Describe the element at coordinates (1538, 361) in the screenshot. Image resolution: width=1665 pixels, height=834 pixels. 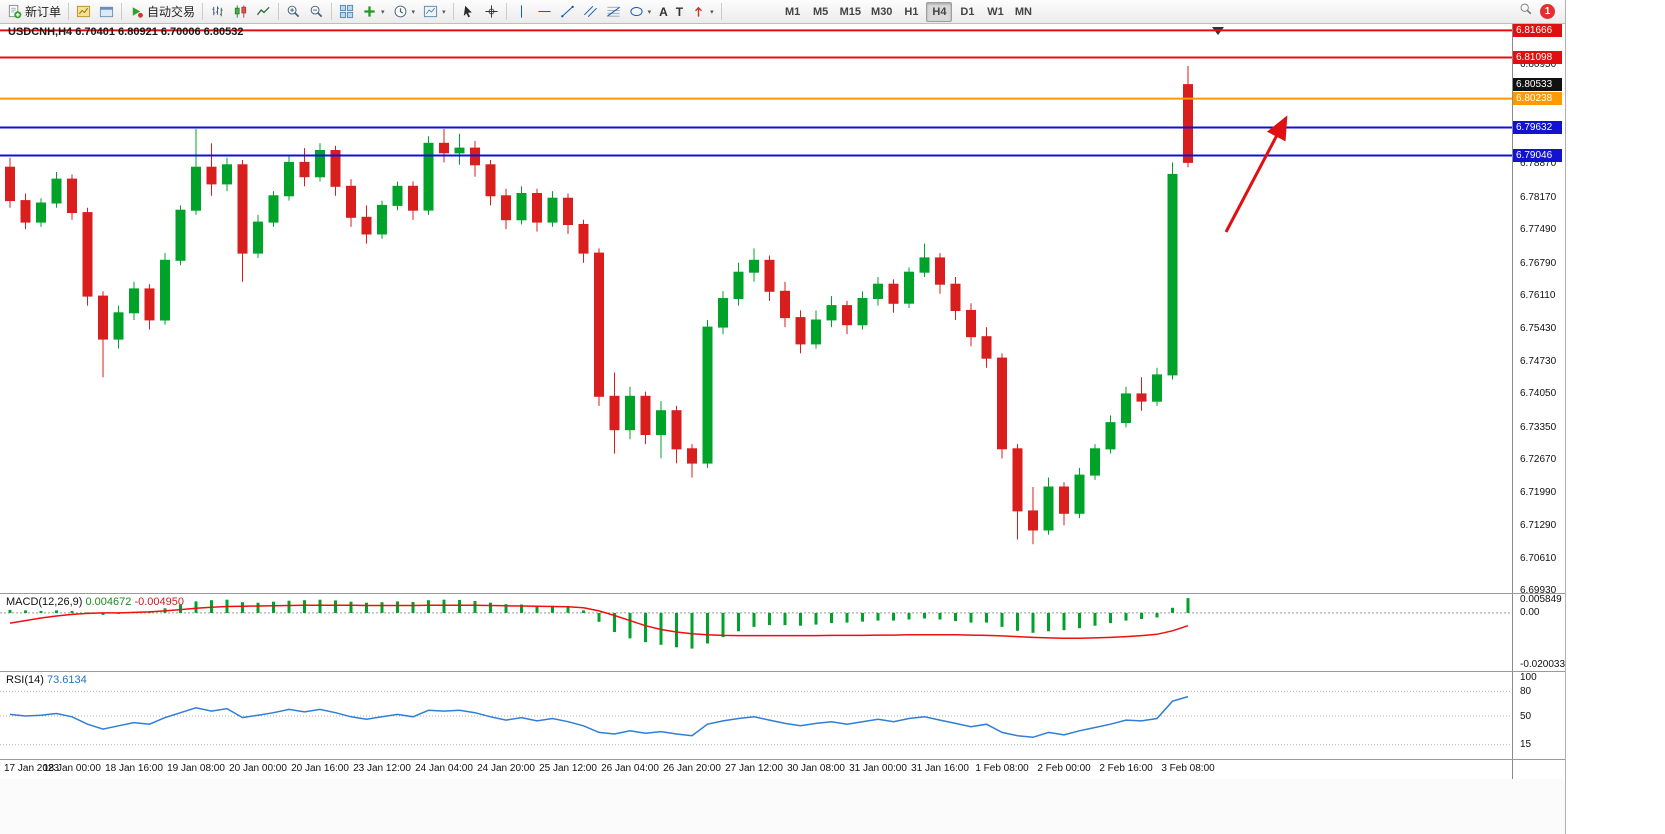
I see `price-tick-label: 6.74730` at that location.